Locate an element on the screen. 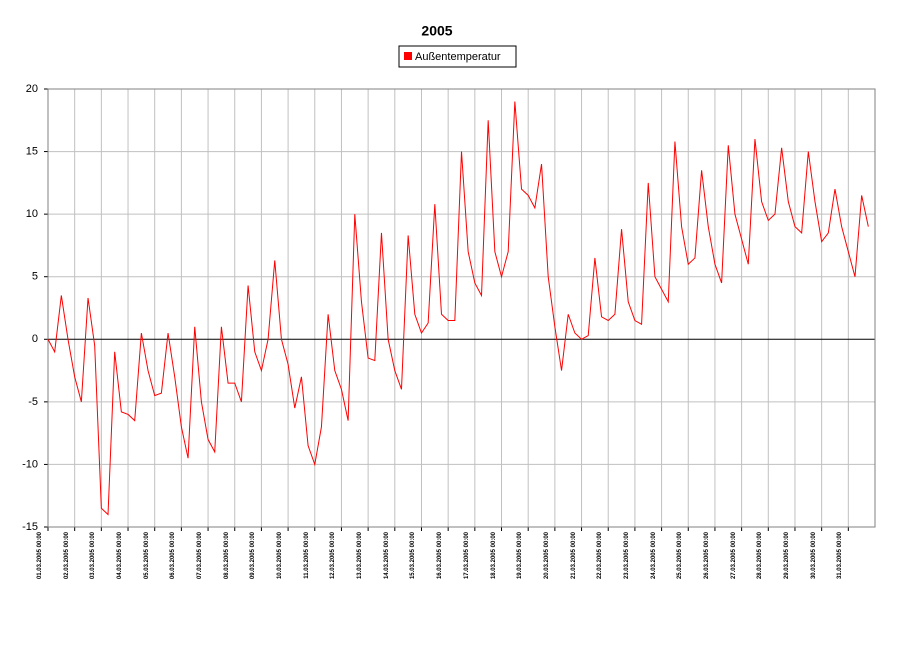 This screenshot has width=903, height=662. x-tick-label: 27.03.2005 00:00 is located at coordinates (733, 556).